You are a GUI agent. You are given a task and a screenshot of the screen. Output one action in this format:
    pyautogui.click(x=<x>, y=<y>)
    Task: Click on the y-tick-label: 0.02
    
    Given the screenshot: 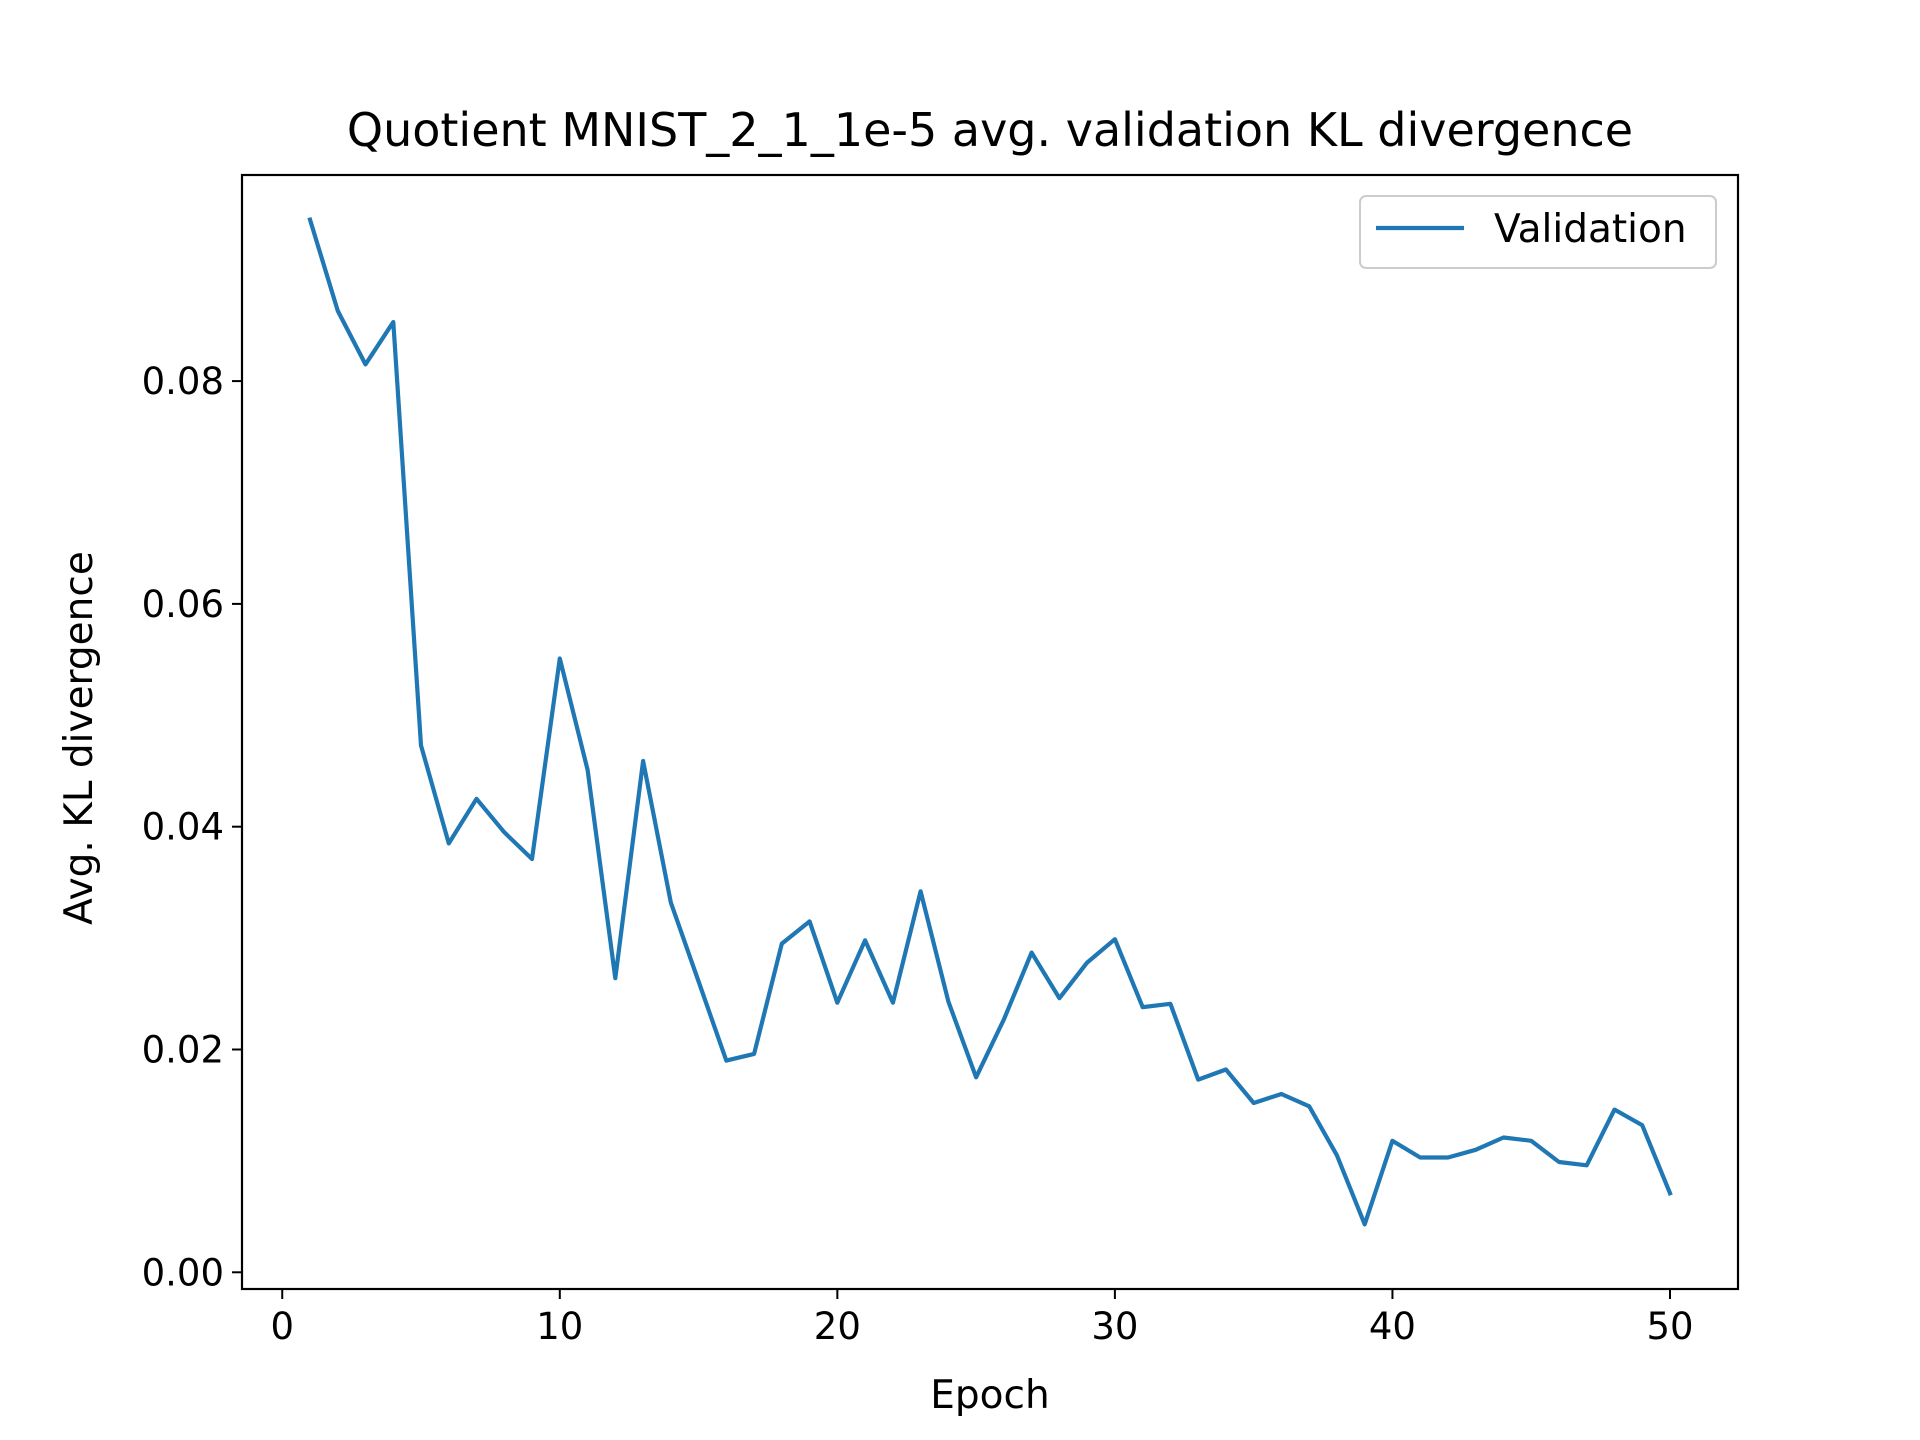 What is the action you would take?
    pyautogui.click(x=183, y=1049)
    